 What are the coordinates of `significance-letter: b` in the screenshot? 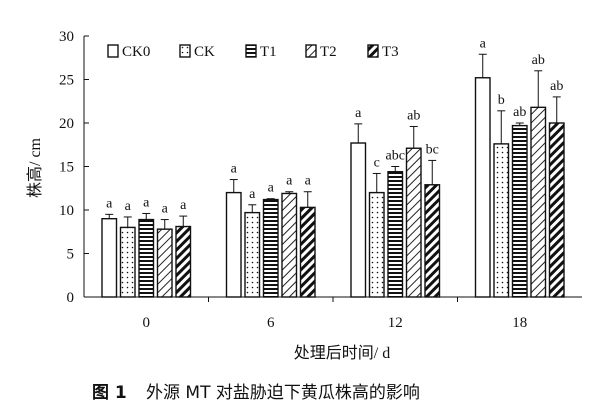 It's located at (501, 100).